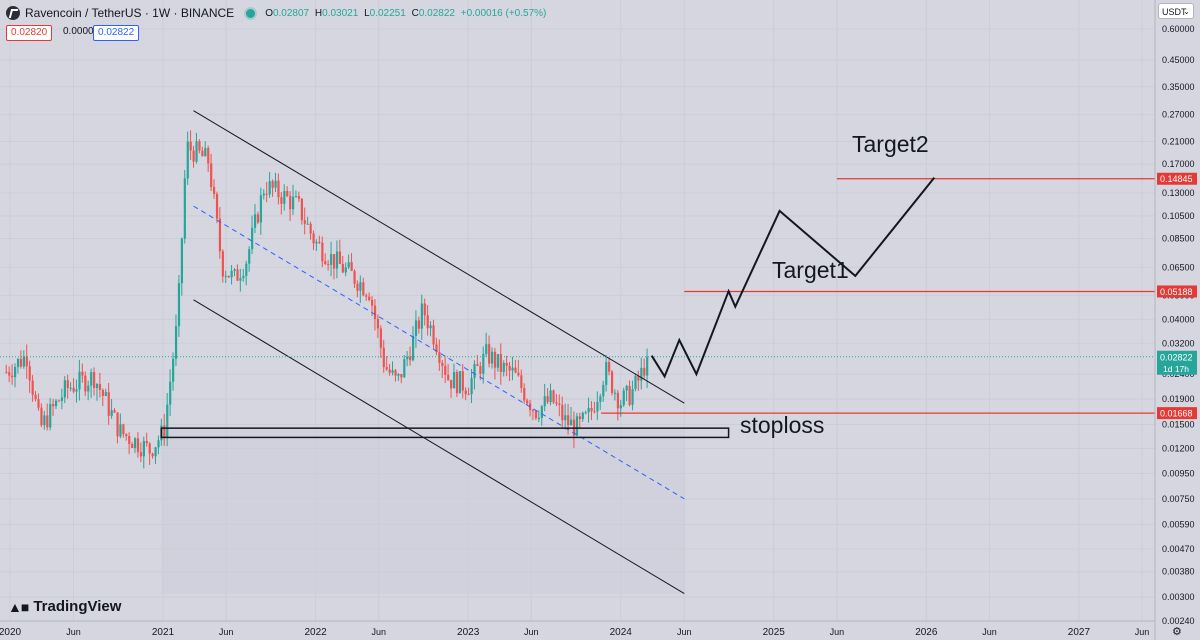 Image resolution: width=1200 pixels, height=640 pixels. I want to click on x-tick-label: 2024, so click(621, 632).